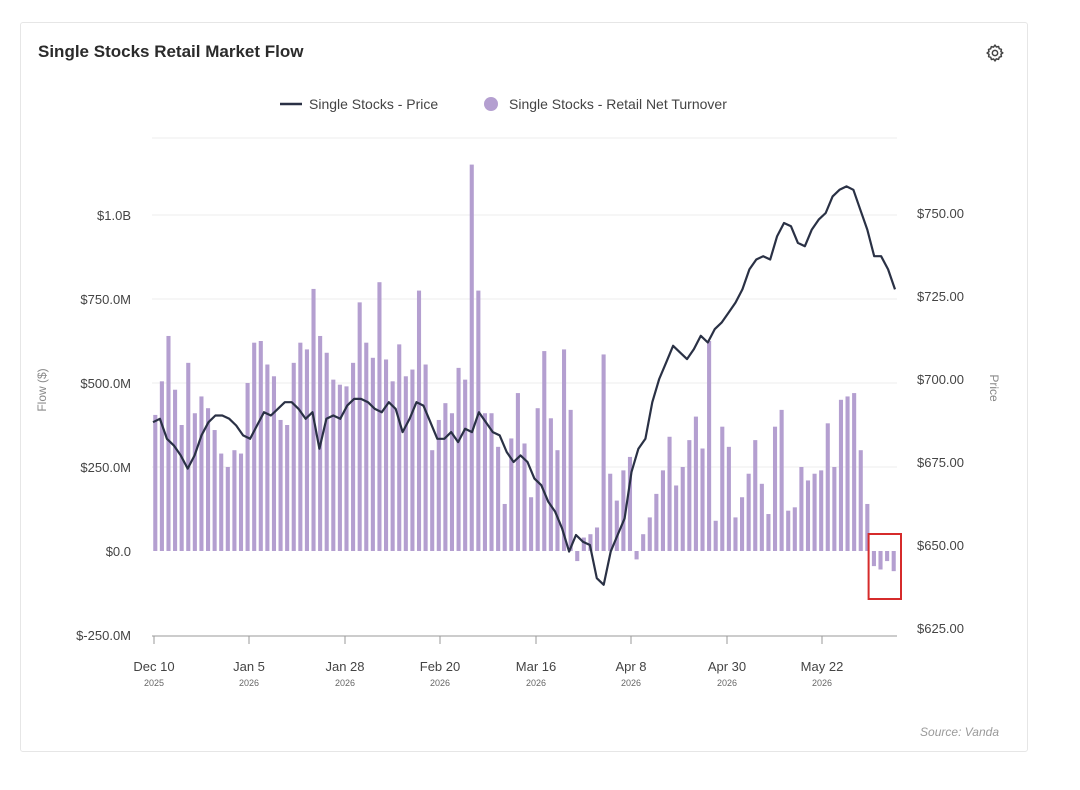 This screenshot has height=790, width=1080. What do you see at coordinates (995, 53) in the screenshot?
I see `gear-icon` at bounding box center [995, 53].